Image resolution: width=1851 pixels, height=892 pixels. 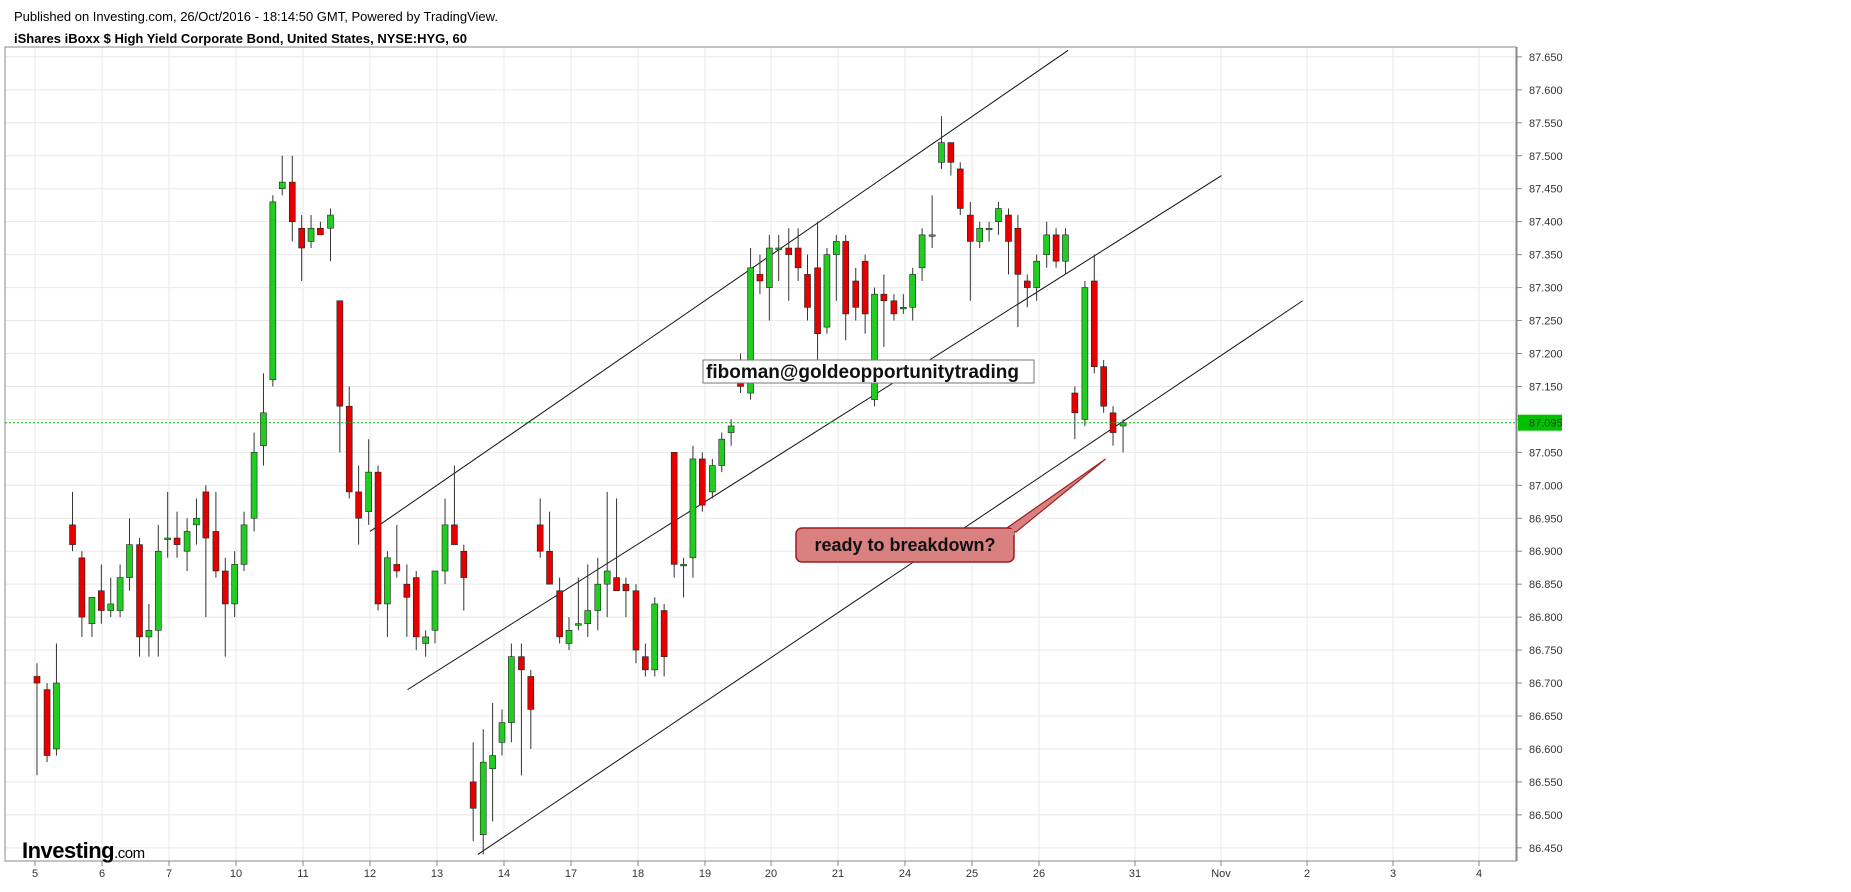 I want to click on price-tick-label: 87.350, so click(x=1546, y=256).